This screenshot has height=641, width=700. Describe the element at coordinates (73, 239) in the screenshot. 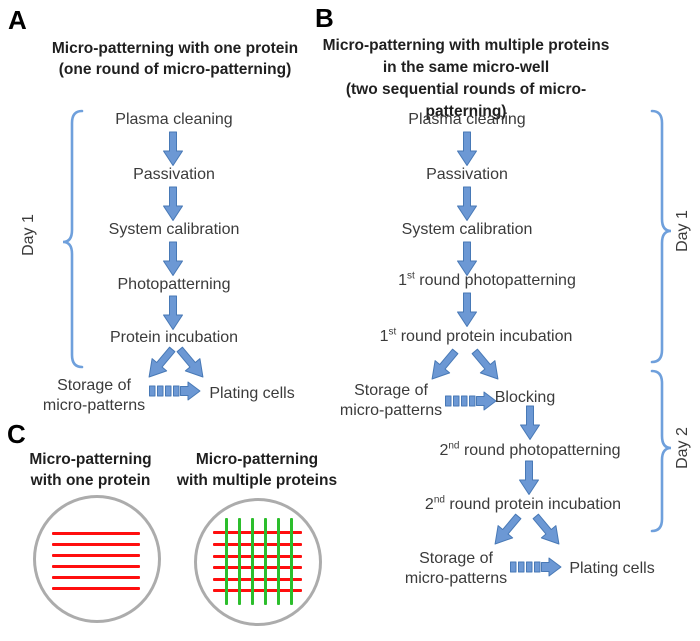

I see `day1-bracket-a` at that location.